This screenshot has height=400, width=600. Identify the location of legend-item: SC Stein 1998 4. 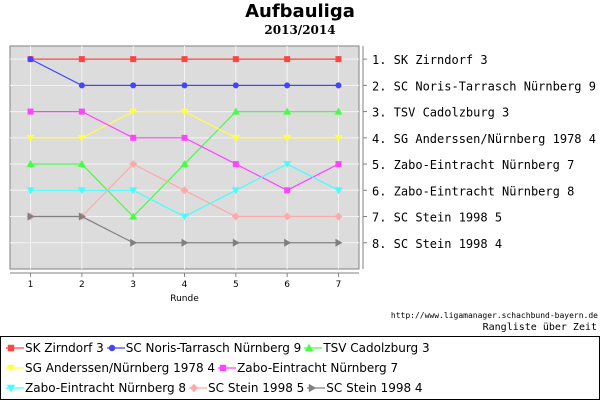
(364, 388).